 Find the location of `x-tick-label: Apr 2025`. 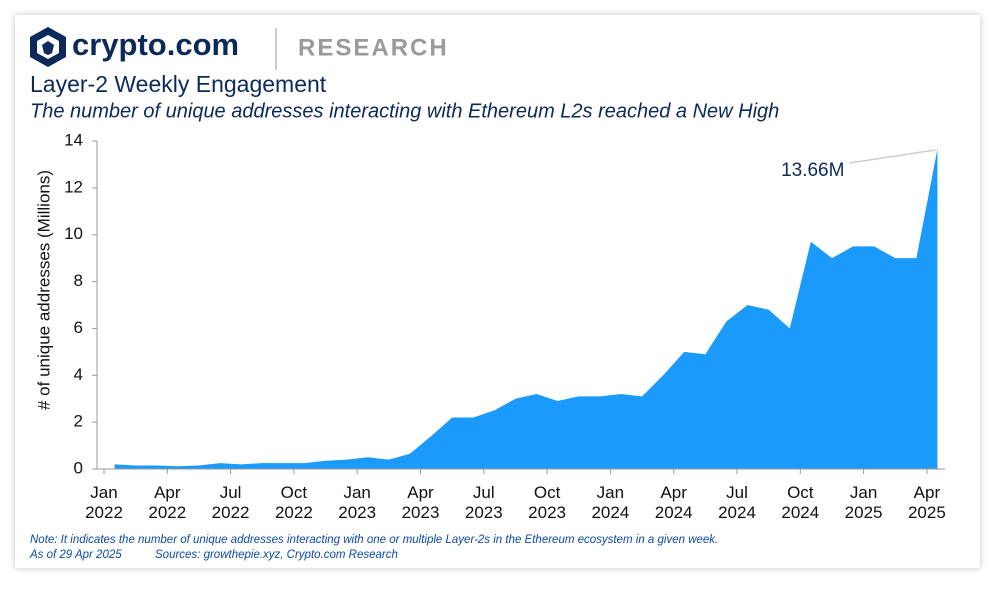

x-tick-label: Apr 2025 is located at coordinates (926, 502).